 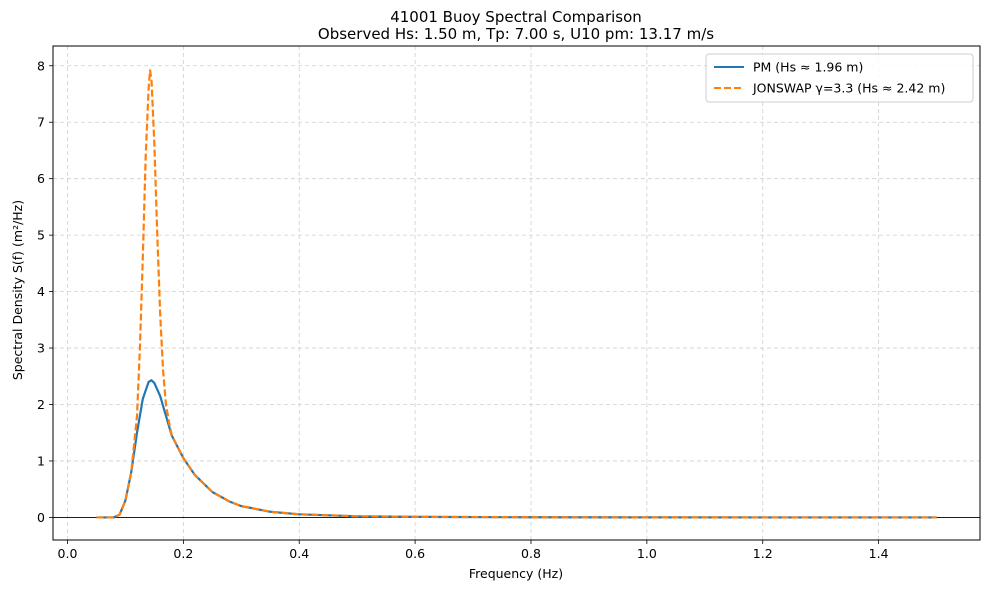 I want to click on y-tick-label: 7, so click(x=41, y=122).